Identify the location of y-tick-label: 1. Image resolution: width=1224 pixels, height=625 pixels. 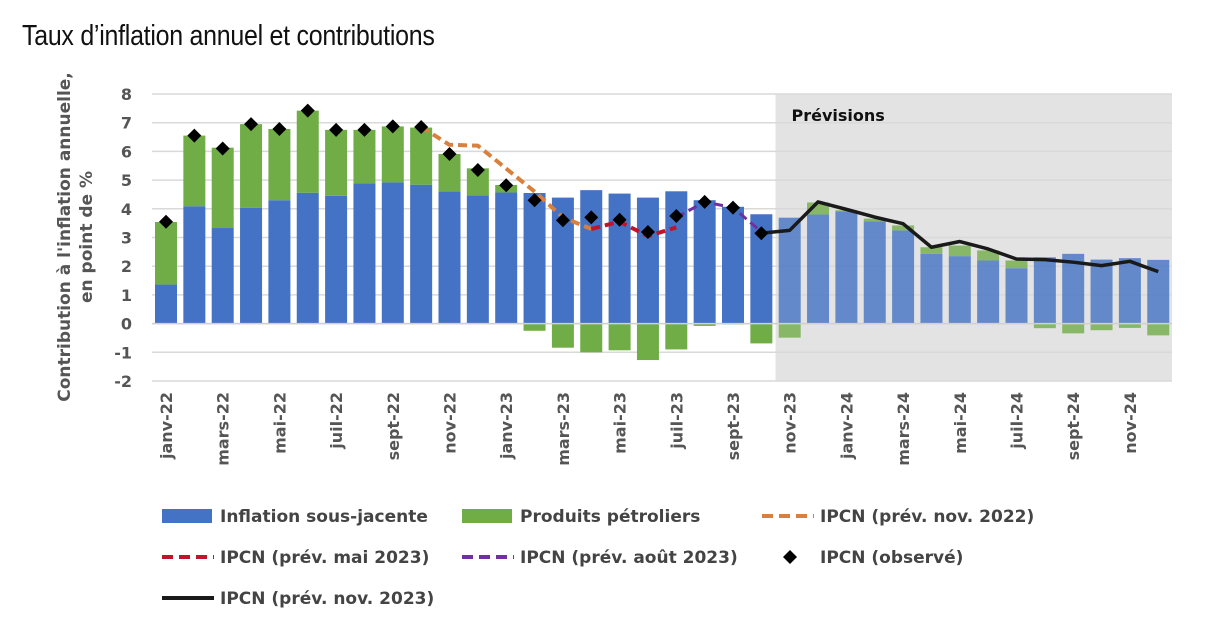
(126, 295).